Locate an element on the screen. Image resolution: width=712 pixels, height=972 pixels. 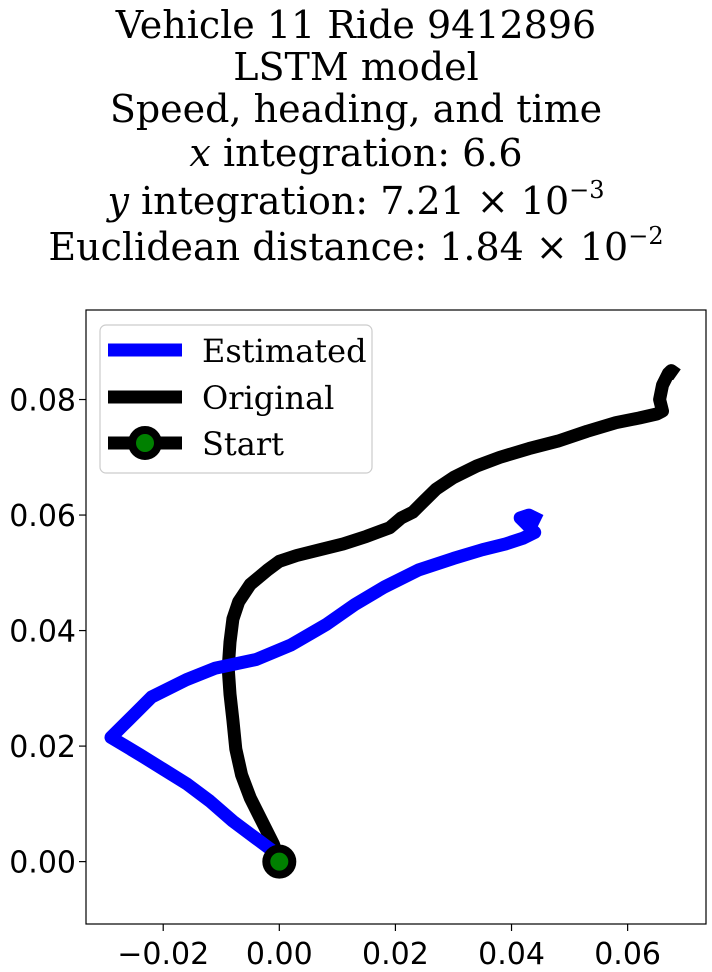
x-tick-label: −0.02 is located at coordinates (163, 954).